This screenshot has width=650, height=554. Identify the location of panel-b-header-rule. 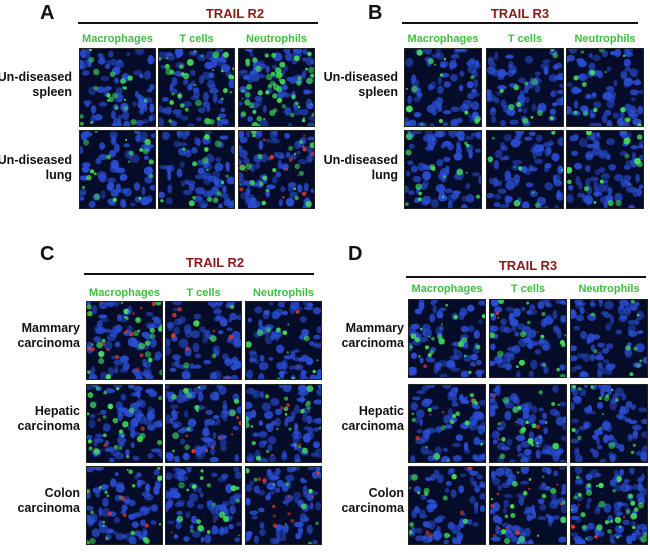
(520, 23).